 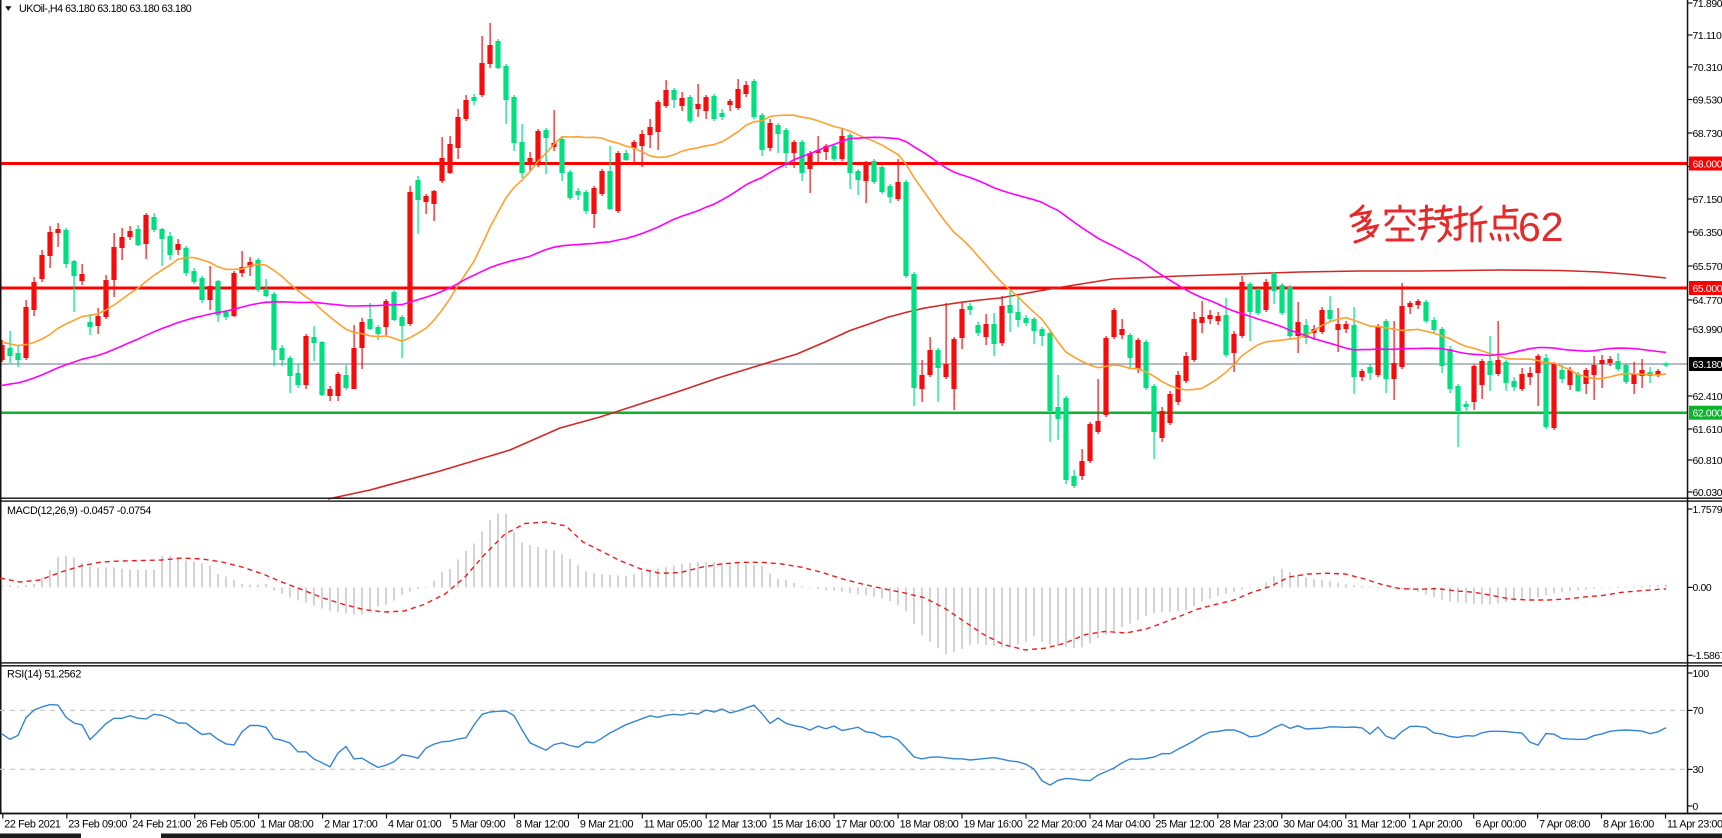 I want to click on svg-text: 23 Feb 09:00, so click(x=97, y=825).